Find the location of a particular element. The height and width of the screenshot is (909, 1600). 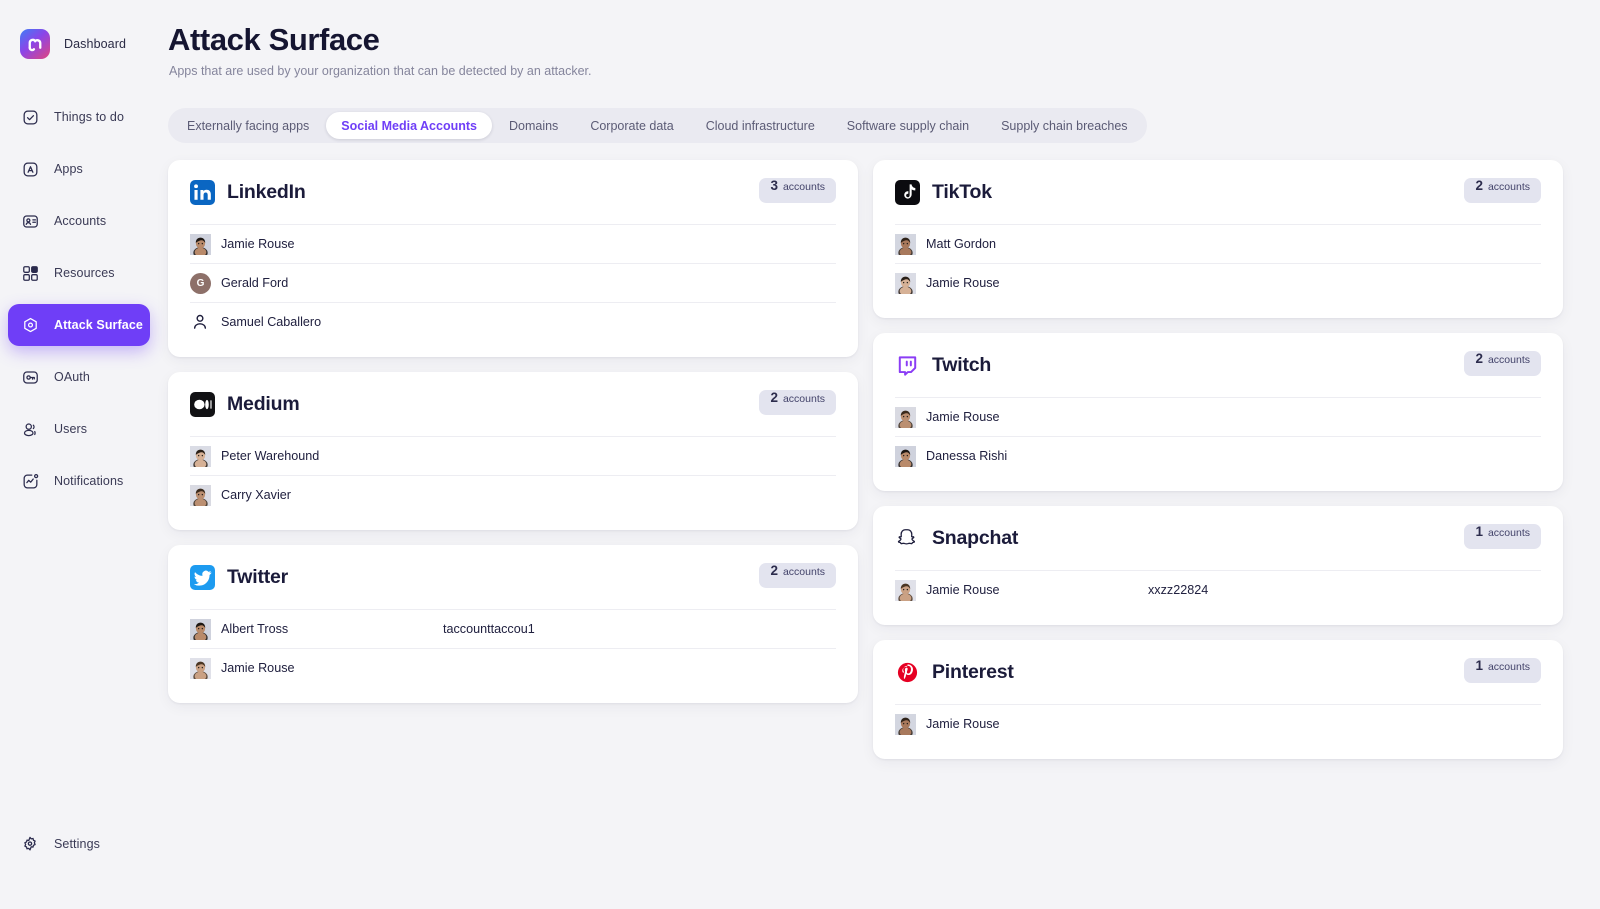

account-row: Samuel Caballero is located at coordinates (513, 321).